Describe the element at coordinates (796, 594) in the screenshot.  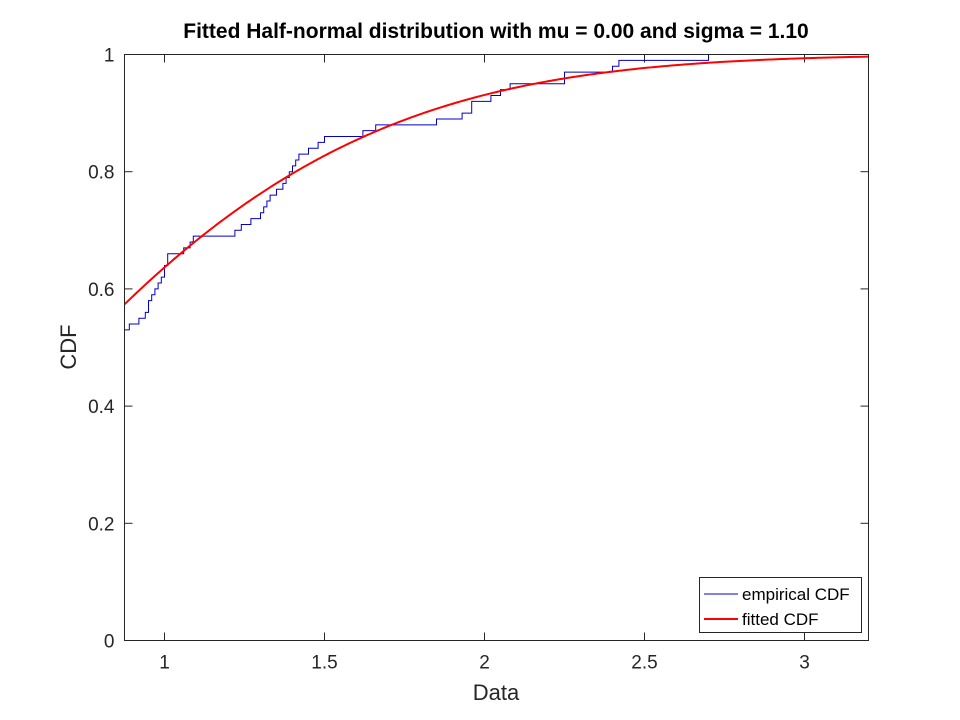
I see `legend-label-empirical: empirical CDF` at that location.